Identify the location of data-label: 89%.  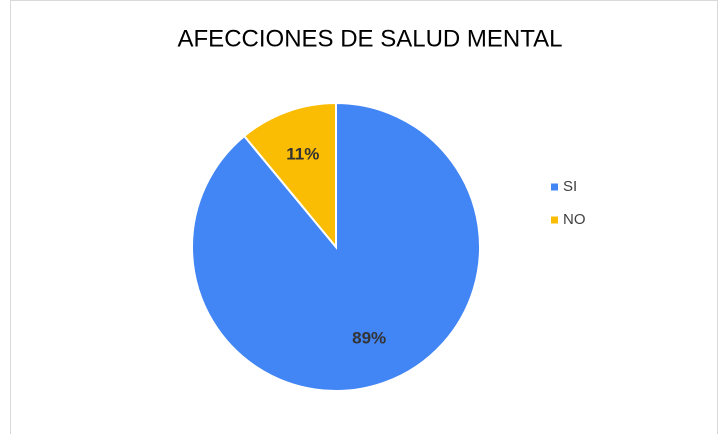
(369, 338).